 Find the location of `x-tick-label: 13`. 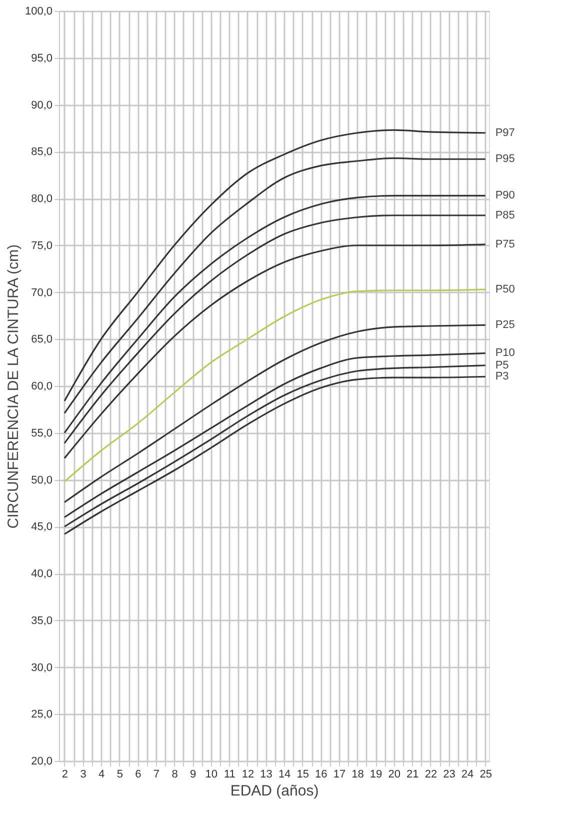

x-tick-label: 13 is located at coordinates (266, 774).